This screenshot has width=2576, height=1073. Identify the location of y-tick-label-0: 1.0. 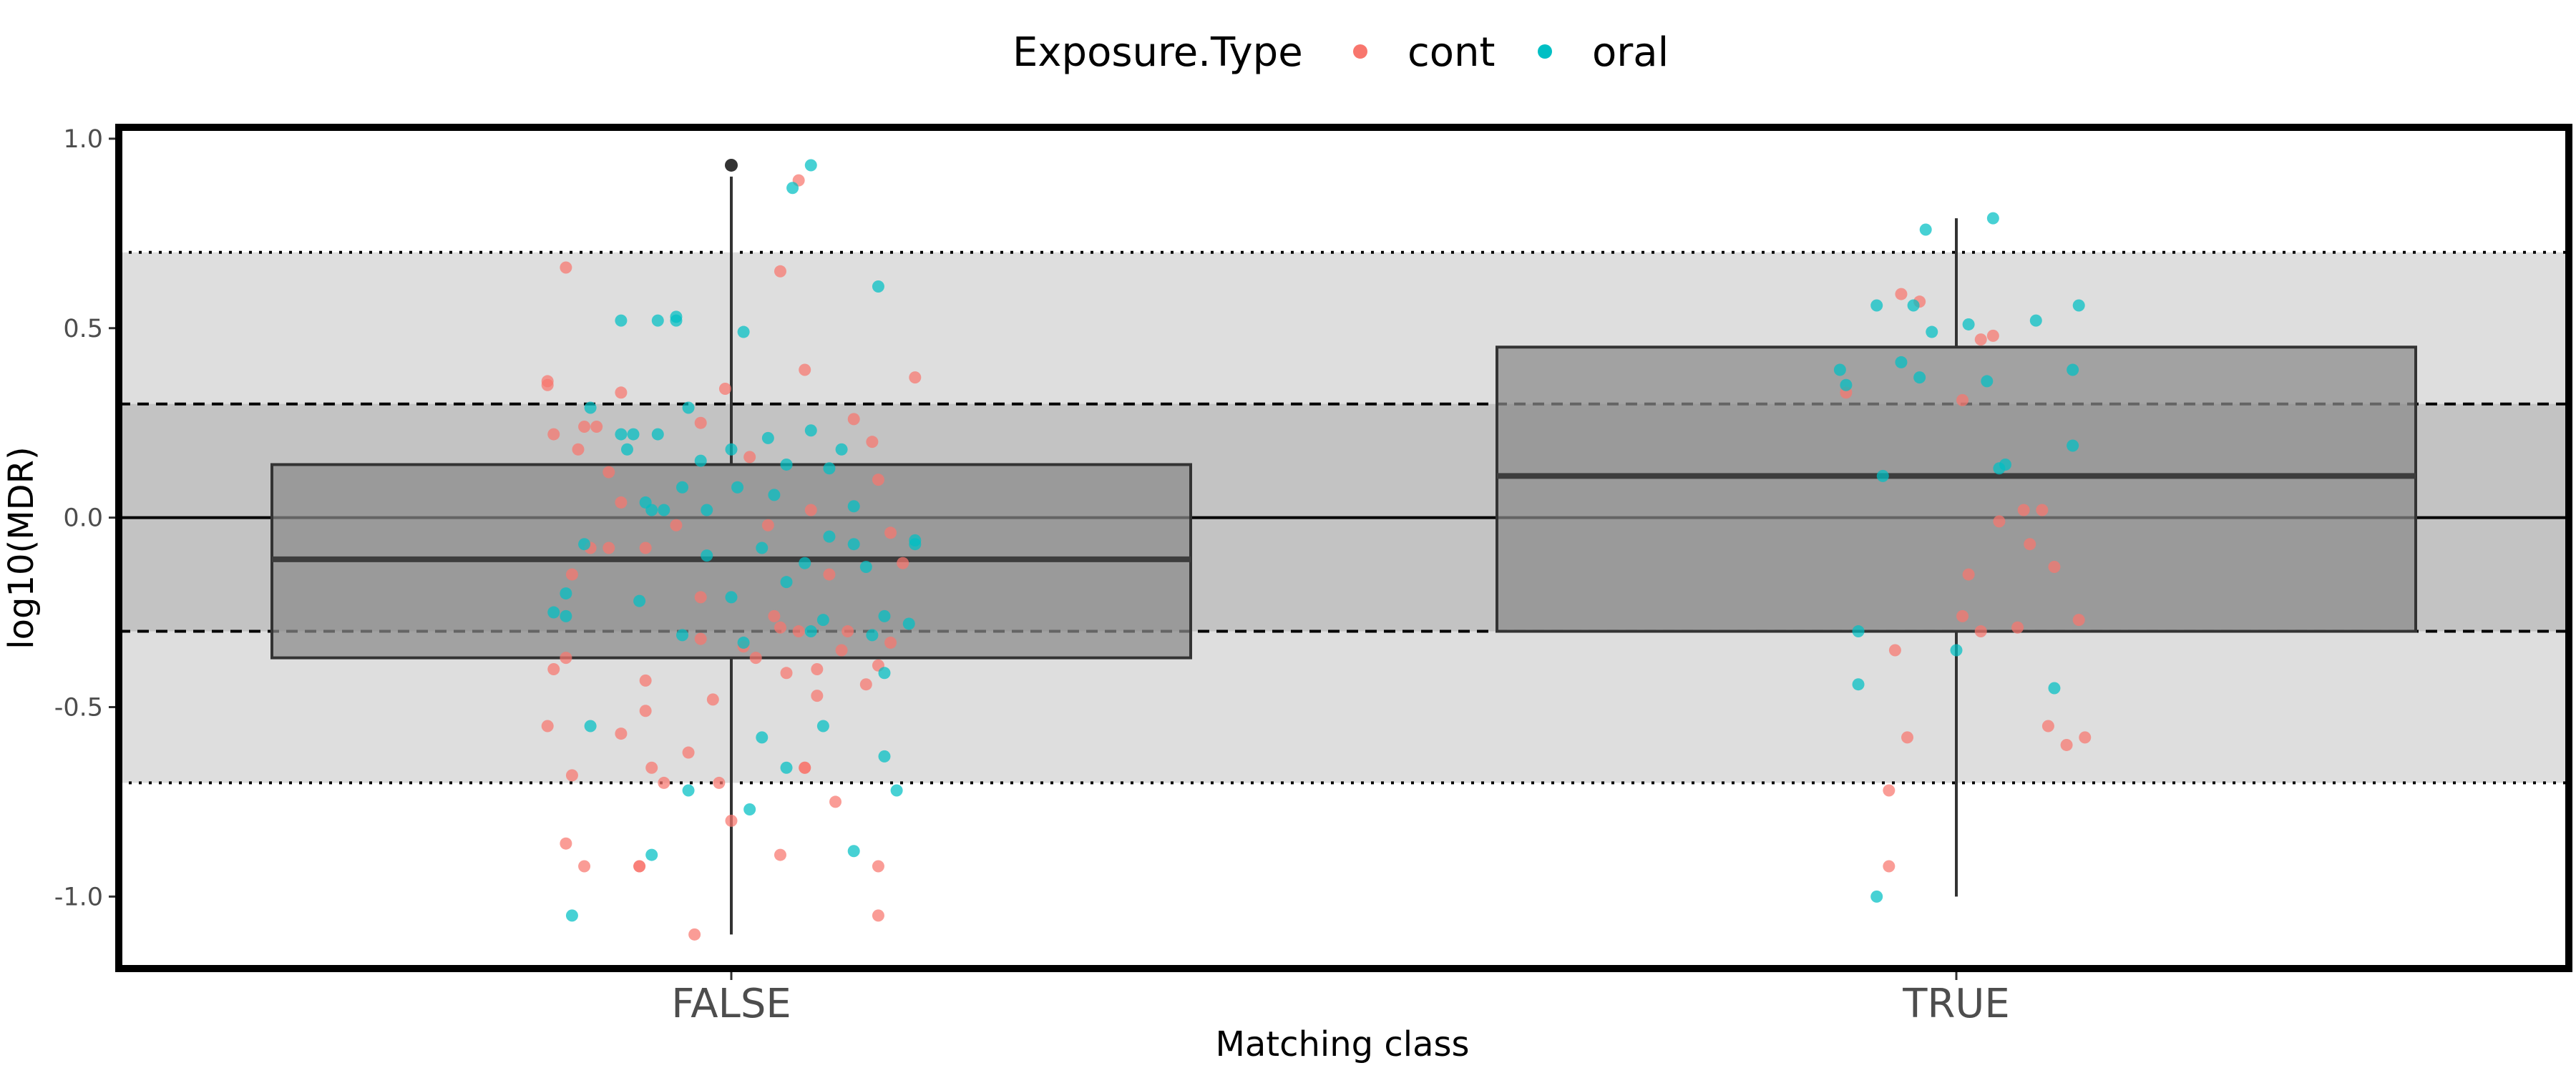
(83, 139).